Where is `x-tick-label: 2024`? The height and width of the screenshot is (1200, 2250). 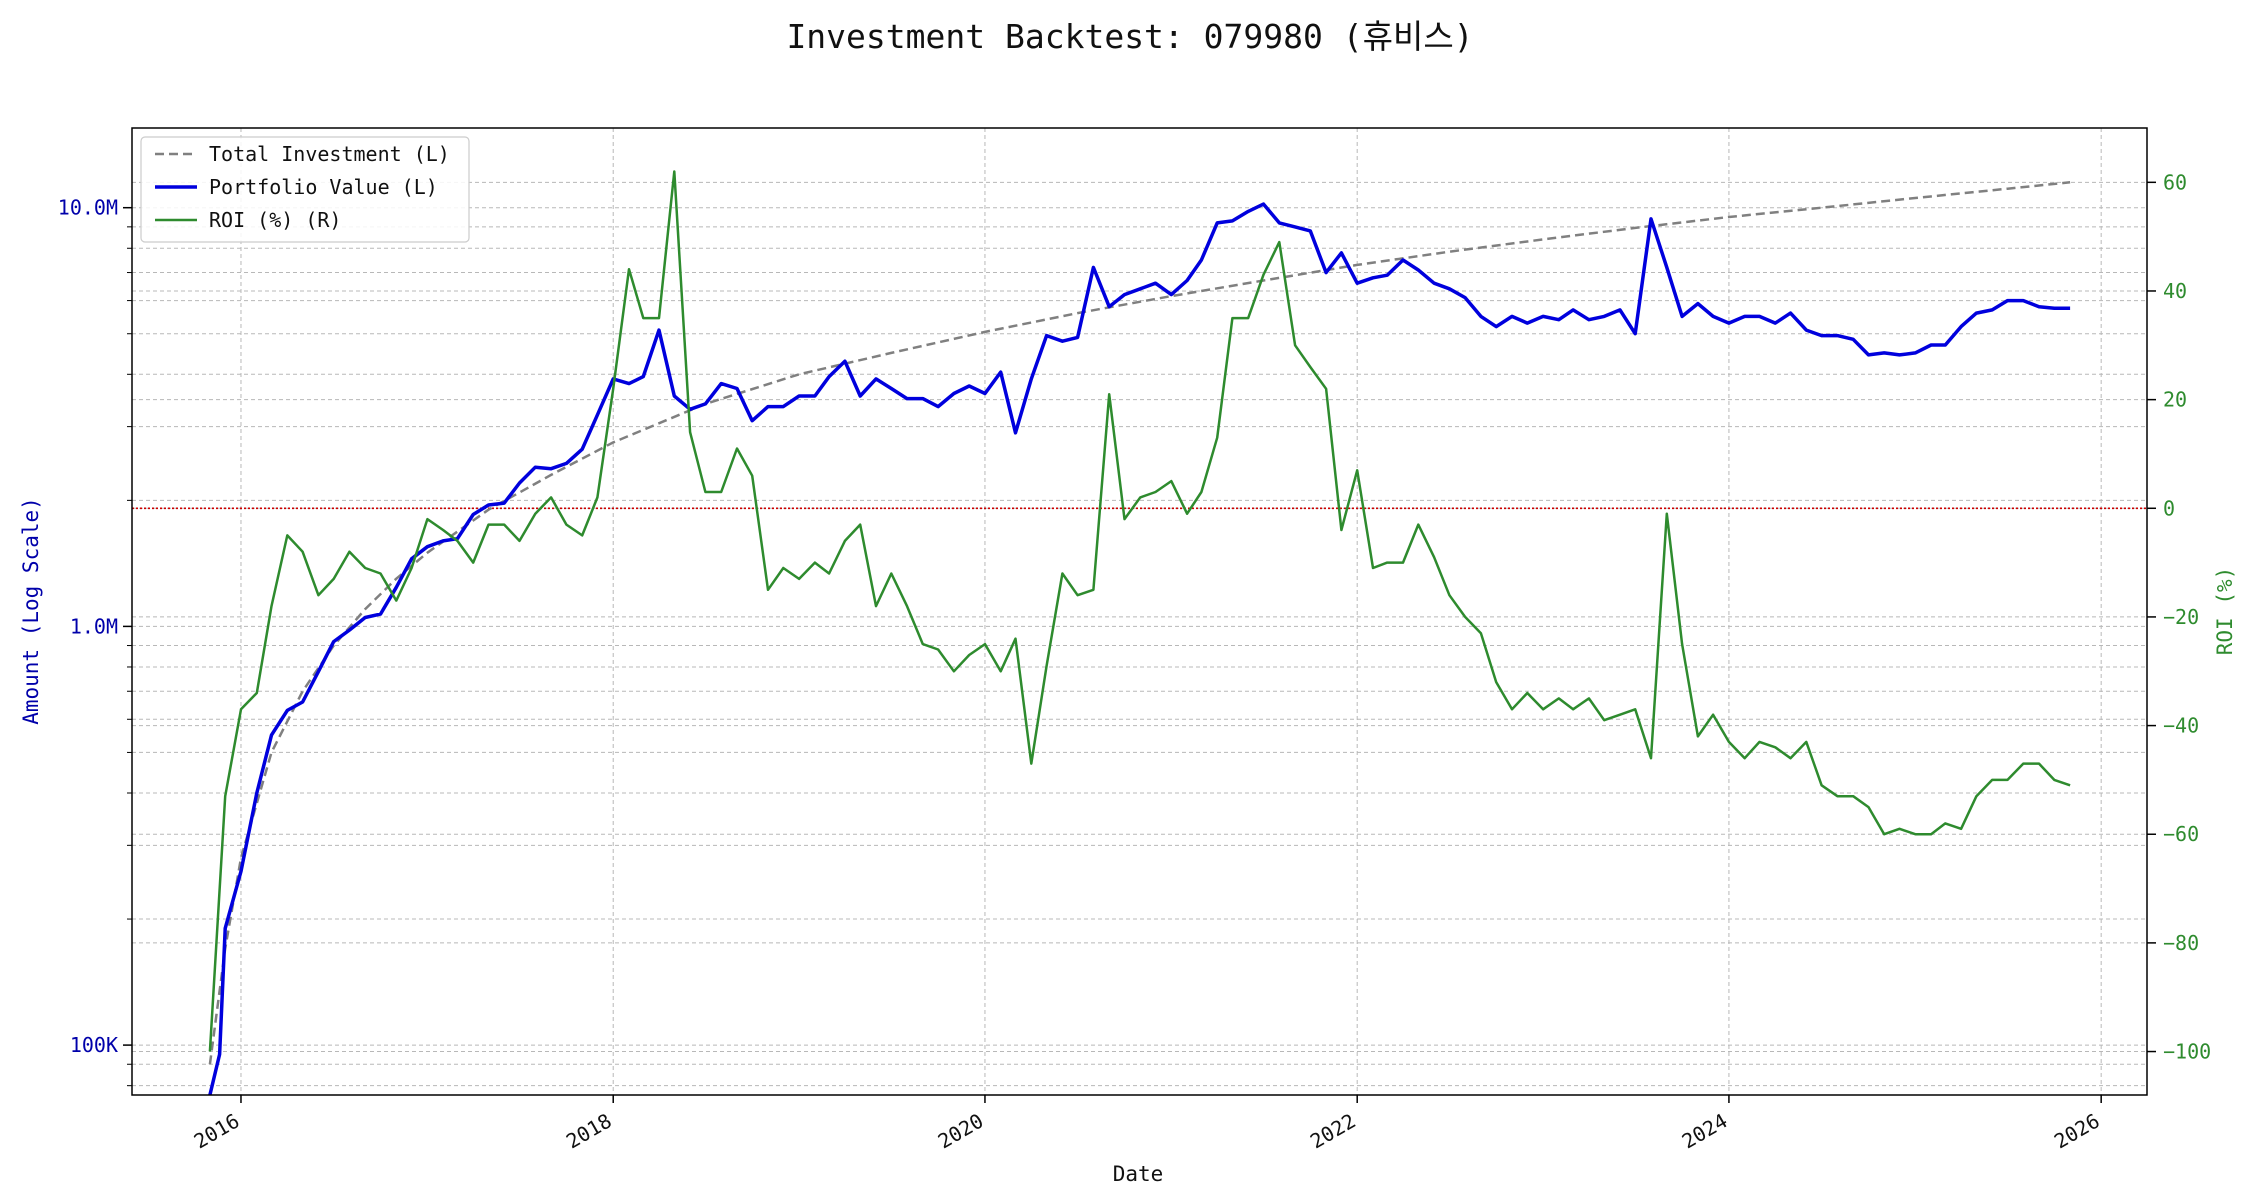
x-tick-label: 2024 is located at coordinates (1705, 1131).